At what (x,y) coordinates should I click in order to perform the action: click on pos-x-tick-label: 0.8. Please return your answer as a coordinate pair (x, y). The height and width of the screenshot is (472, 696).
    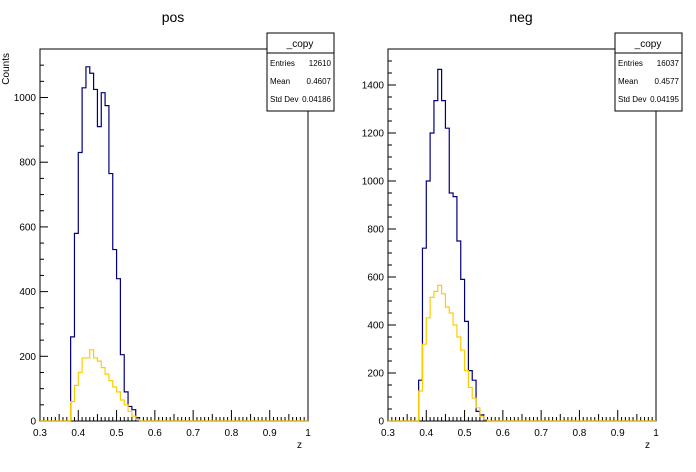
    Looking at the image, I should click on (231, 433).